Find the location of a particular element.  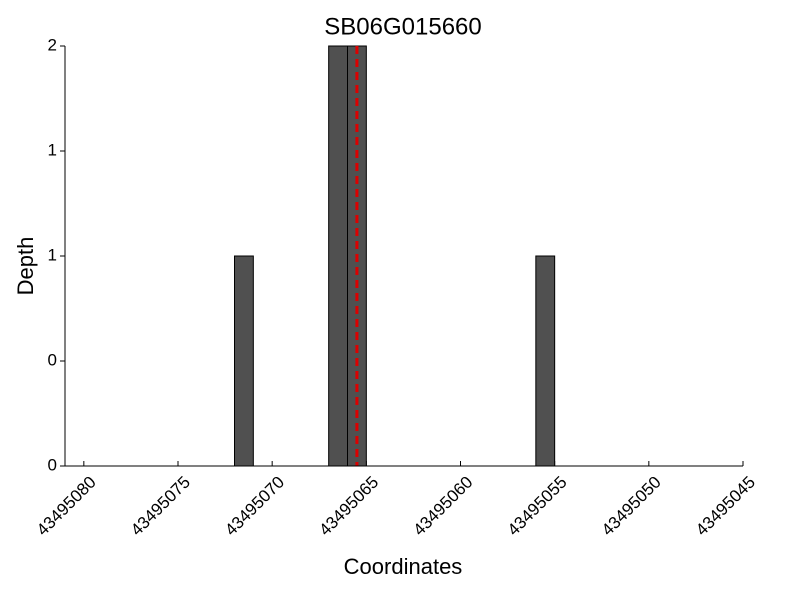

x-tick-label: 43495075 is located at coordinates (160, 506).